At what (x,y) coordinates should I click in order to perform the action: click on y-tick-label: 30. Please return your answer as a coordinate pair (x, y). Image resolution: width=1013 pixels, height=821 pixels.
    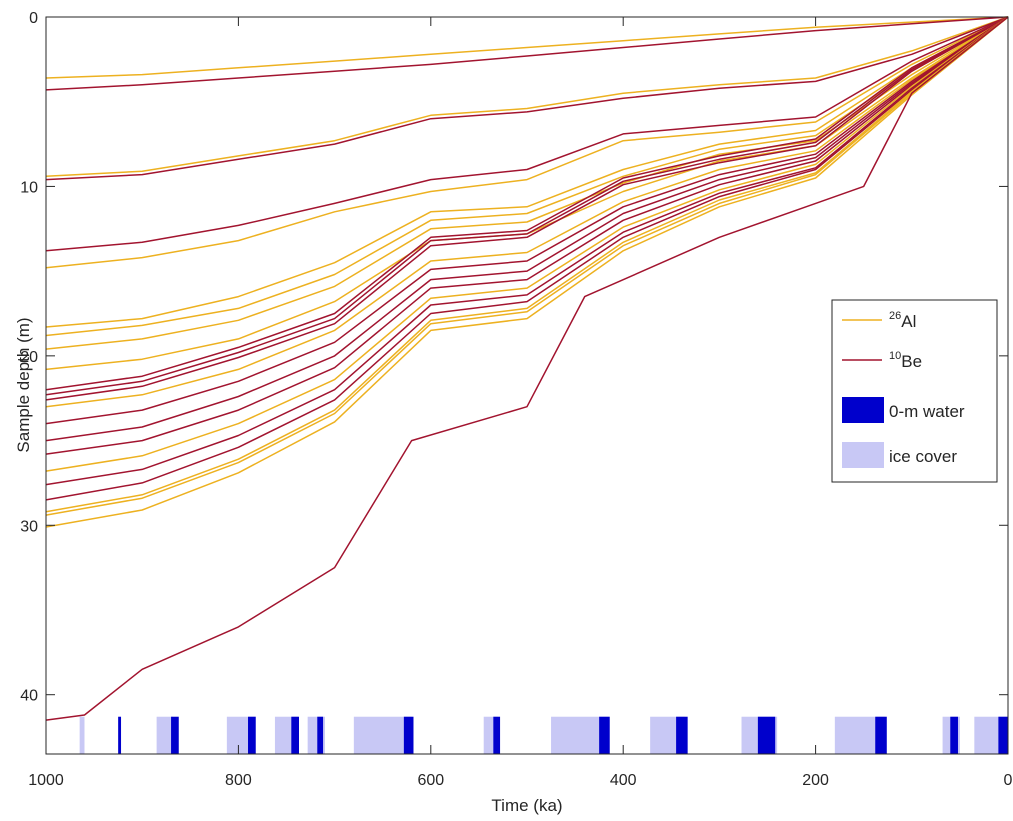
    Looking at the image, I should click on (29, 526).